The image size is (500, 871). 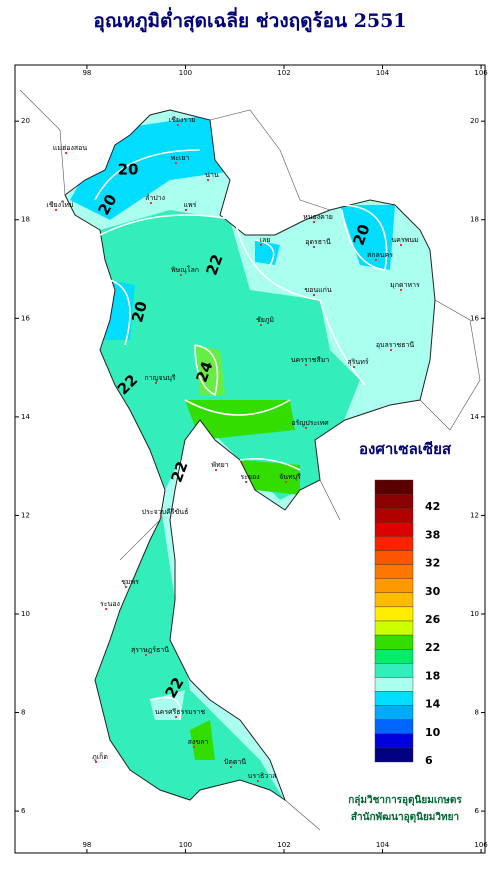 What do you see at coordinates (290, 477) in the screenshot?
I see `place-label: จันทบุรี` at bounding box center [290, 477].